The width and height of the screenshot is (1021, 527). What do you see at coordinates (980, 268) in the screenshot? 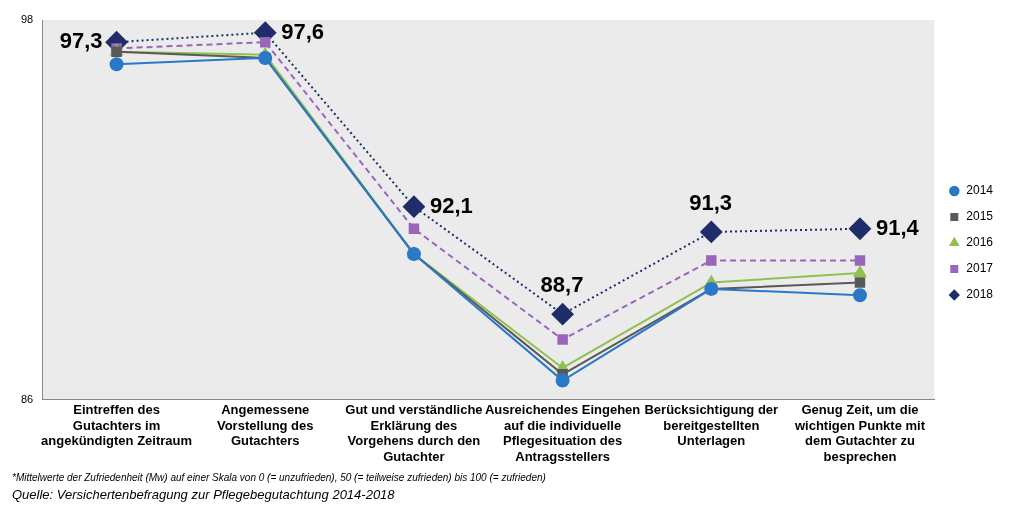
I see `legend-label: 2017` at bounding box center [980, 268].